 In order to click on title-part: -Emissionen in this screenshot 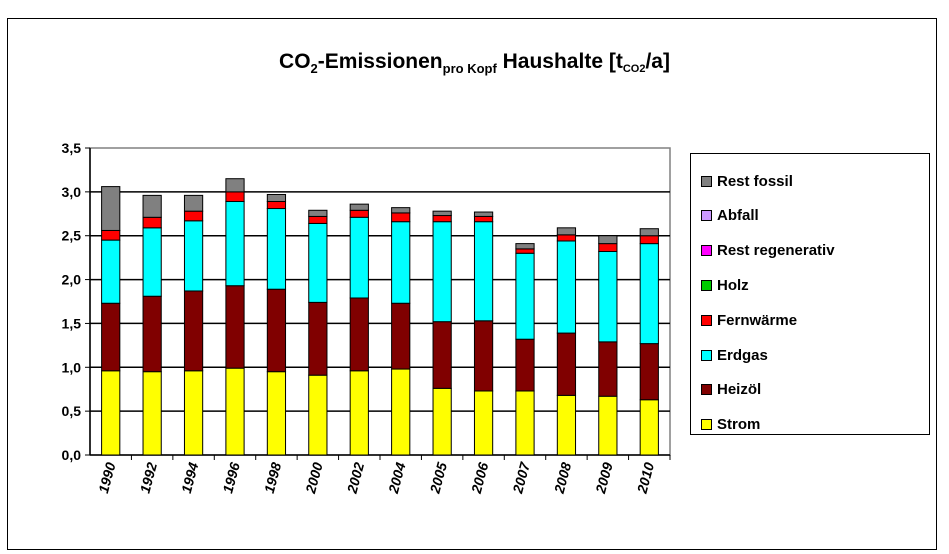, I will do `click(380, 61)`.